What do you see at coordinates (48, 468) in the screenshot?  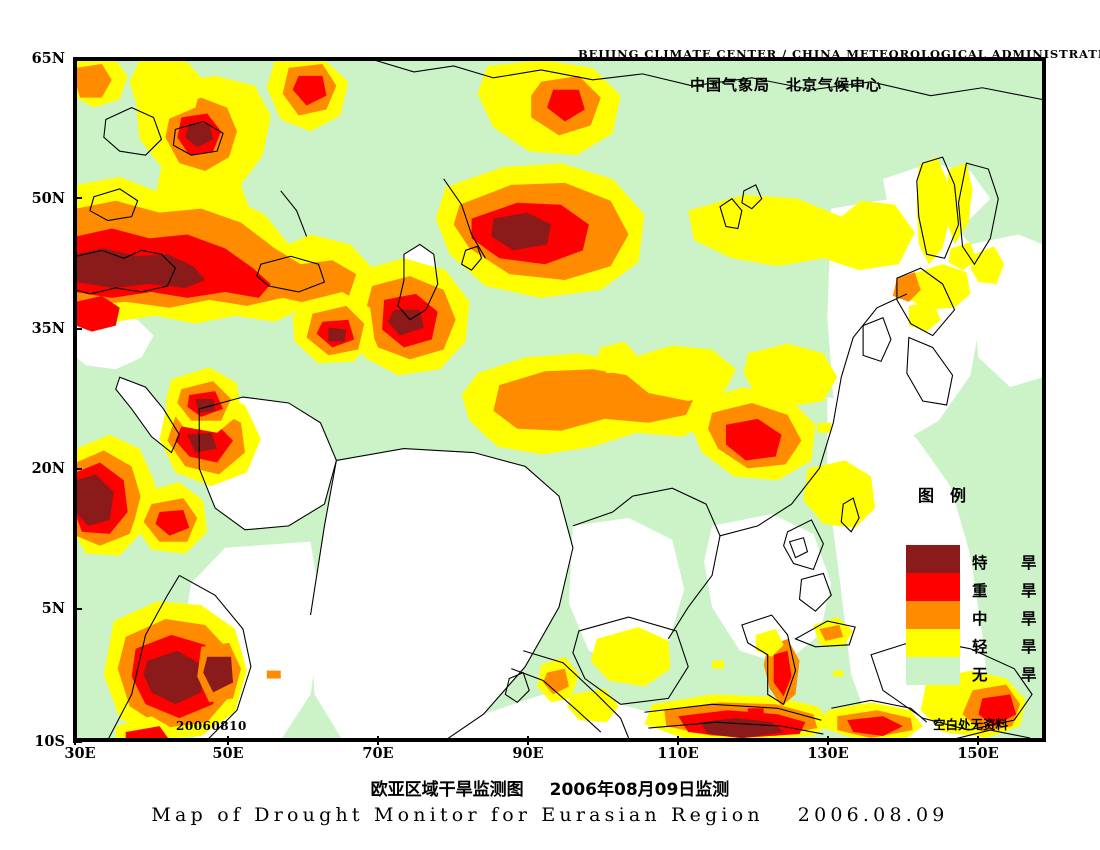 I see `y-axis-label-20n: 20N` at bounding box center [48, 468].